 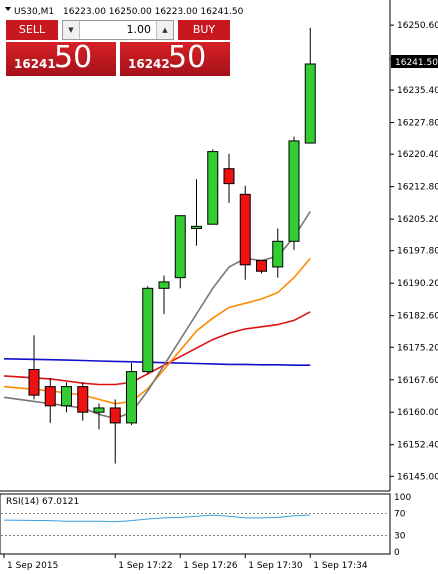 I want to click on rsi-axis-label: 70, so click(x=400, y=515).